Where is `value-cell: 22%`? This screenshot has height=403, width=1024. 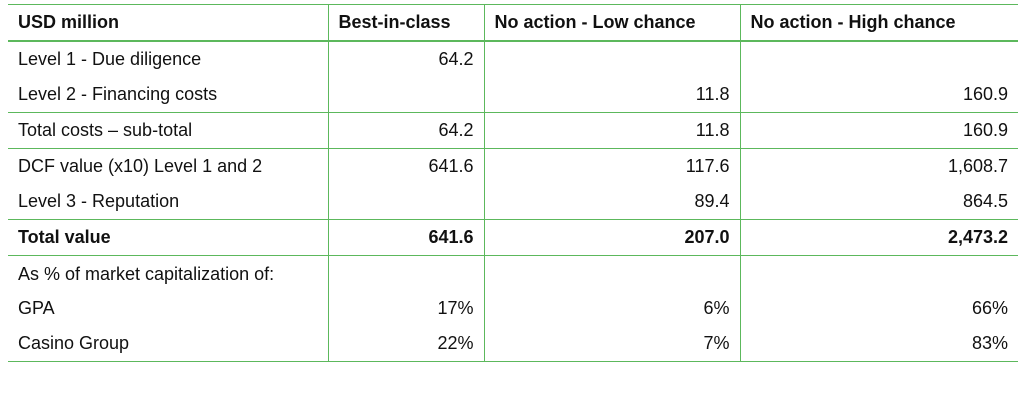
value-cell: 22% is located at coordinates (405, 344).